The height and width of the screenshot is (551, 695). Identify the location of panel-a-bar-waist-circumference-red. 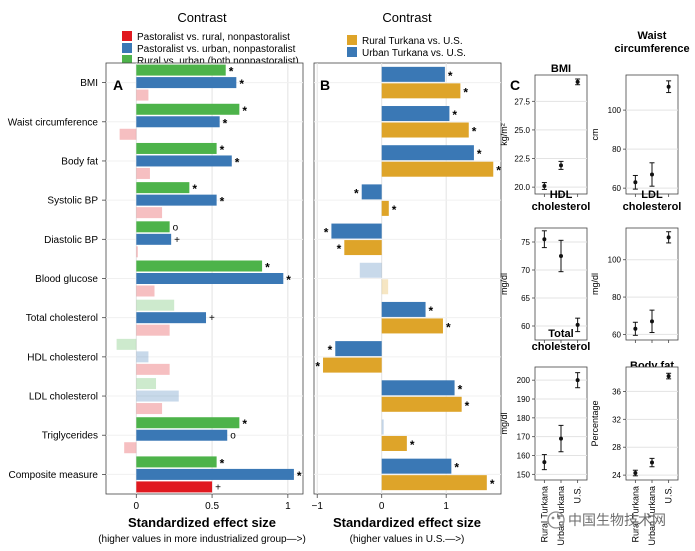
(128, 134).